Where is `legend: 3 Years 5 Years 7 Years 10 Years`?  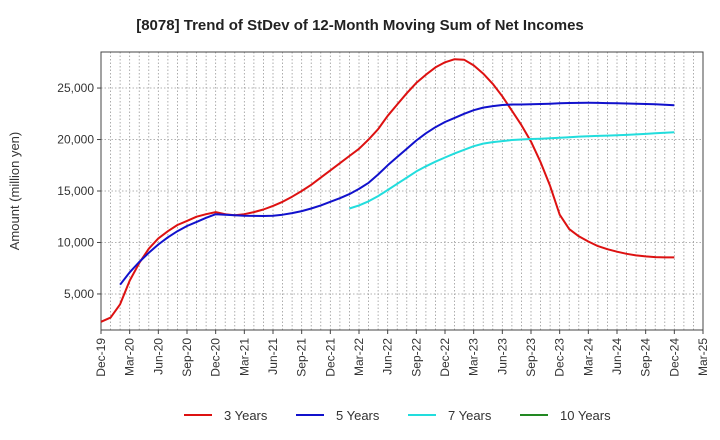
legend: 3 Years 5 Years 7 Years 10 Years is located at coordinates (397, 415).